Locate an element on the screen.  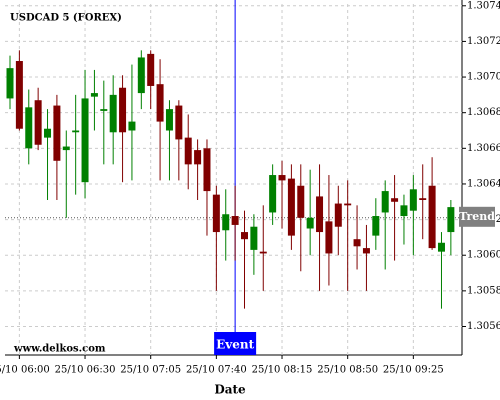
y-tick-label: 1.3064 is located at coordinates (483, 183).